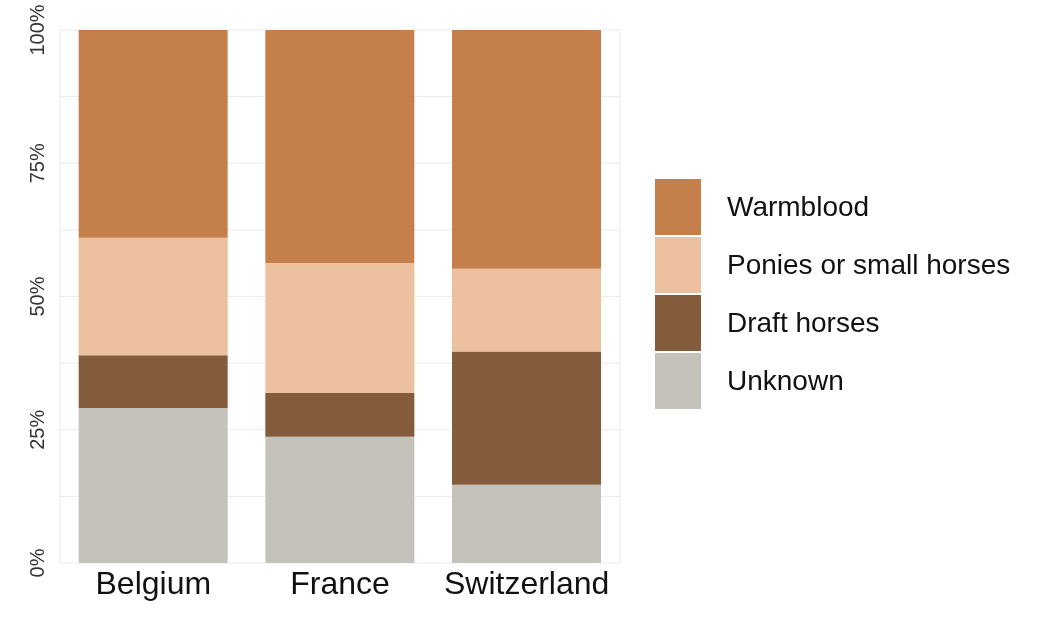 The image size is (1054, 621). What do you see at coordinates (340, 582) in the screenshot?
I see `x-tick-label: France` at bounding box center [340, 582].